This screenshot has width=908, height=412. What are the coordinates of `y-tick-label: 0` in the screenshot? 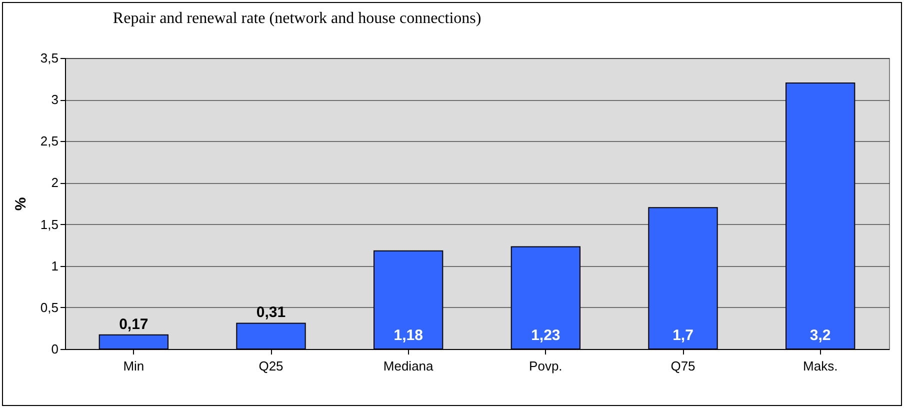 It's located at (54, 349).